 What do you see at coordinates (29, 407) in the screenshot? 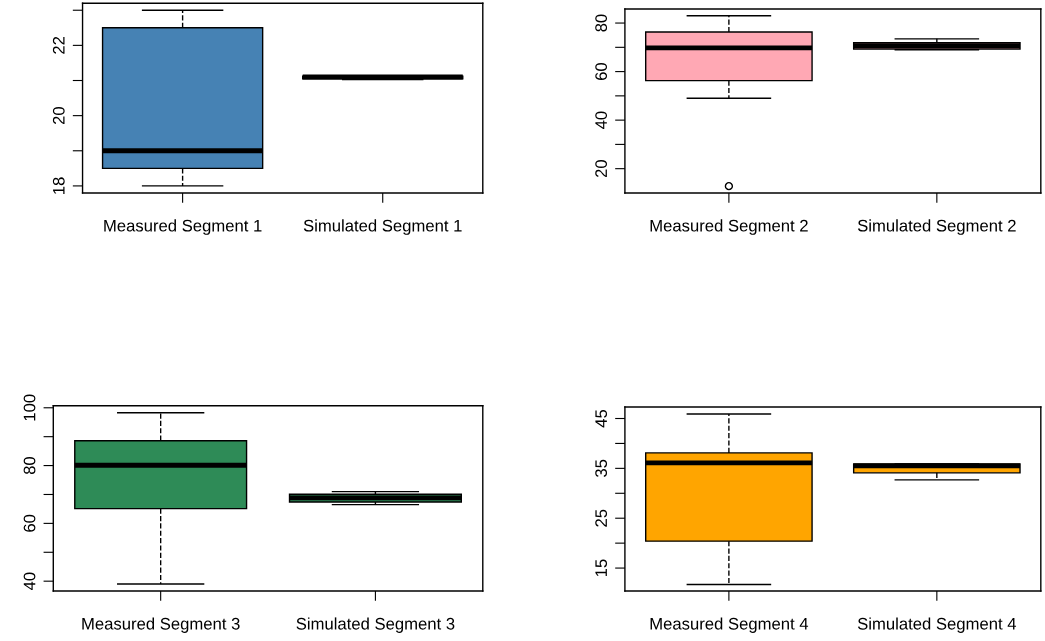
I see `y-tick-label: 100` at bounding box center [29, 407].